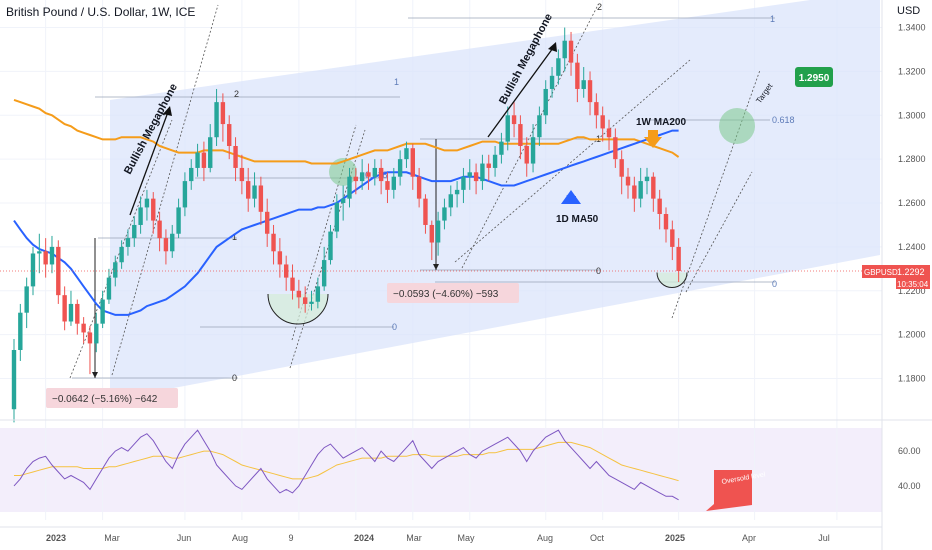 The width and height of the screenshot is (932, 550). I want to click on chart-title: British Pound / U.S. Dollar, 1W, ICE, so click(101, 12).